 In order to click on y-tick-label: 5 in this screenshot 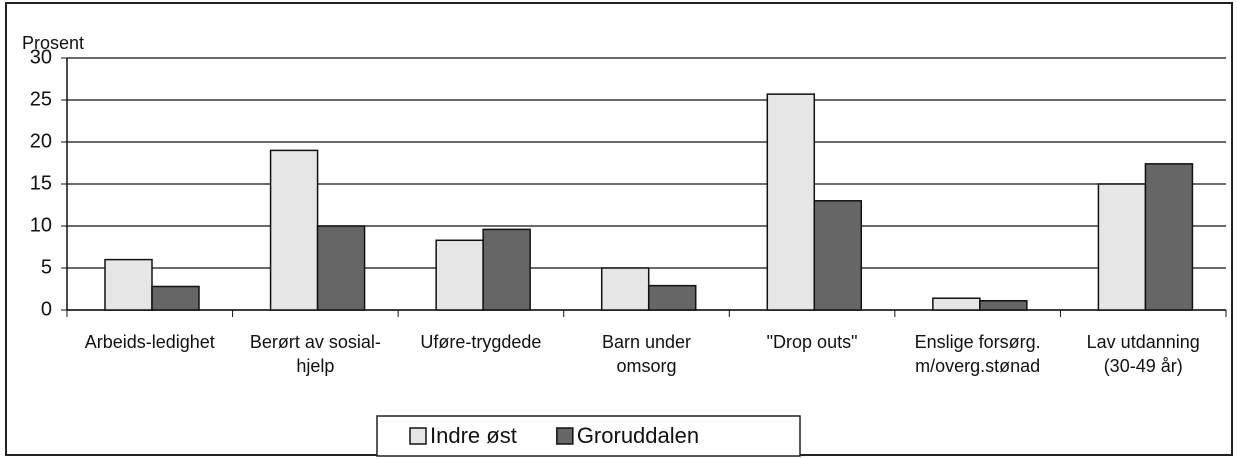, I will do `click(46, 267)`.